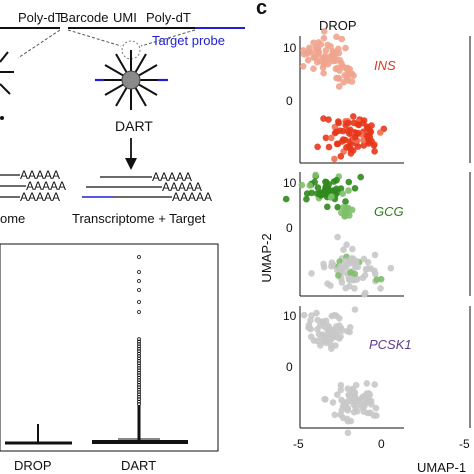  I want to click on umap-subplot-ins: 10 0 INS, so click(377, 96).